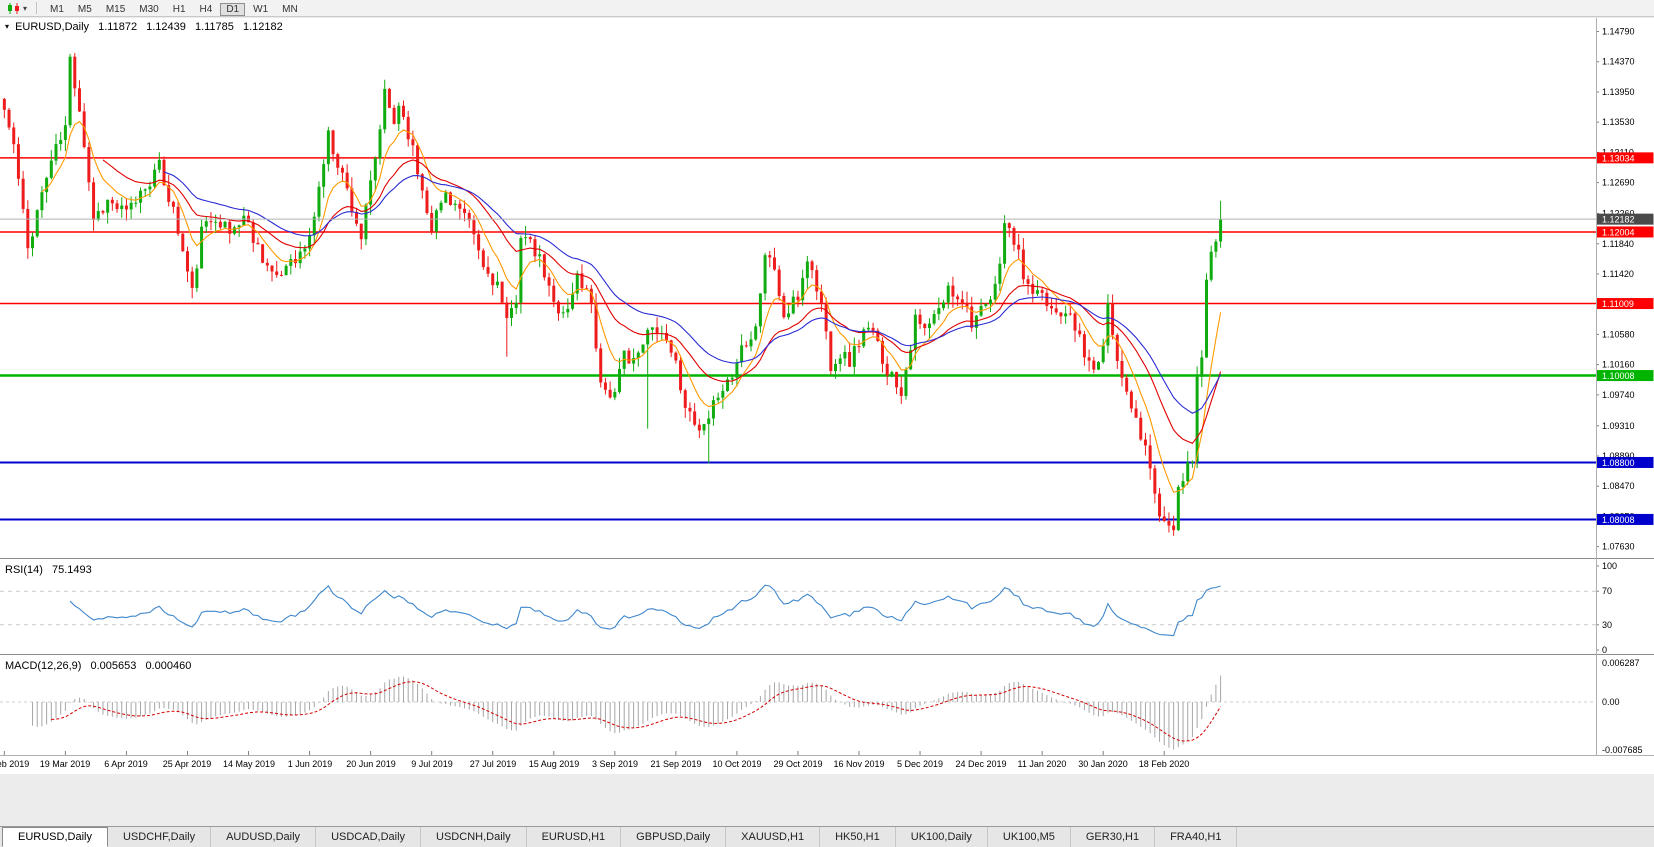 This screenshot has width=1654, height=847. What do you see at coordinates (262, 27) in the screenshot?
I see `close-value: 1.12182` at bounding box center [262, 27].